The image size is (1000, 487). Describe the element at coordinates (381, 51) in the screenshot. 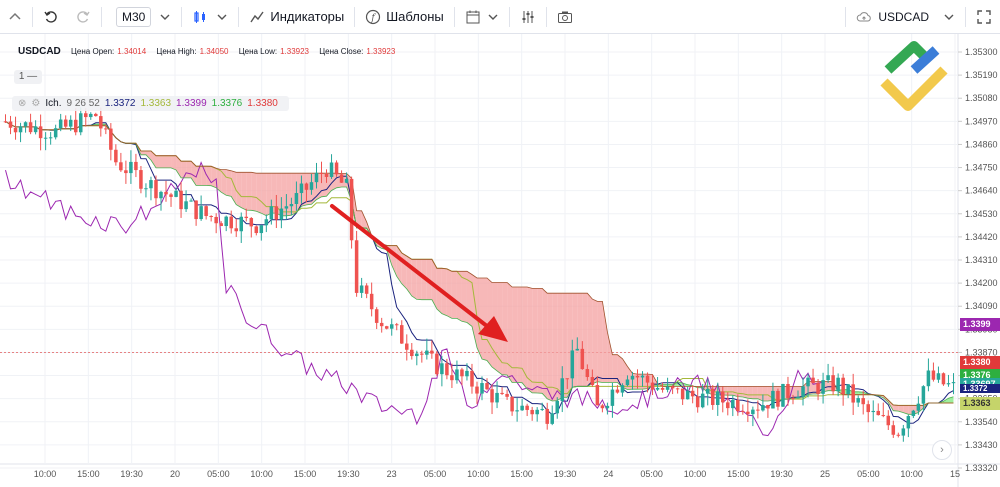

I see `close-value: 1.33923` at that location.